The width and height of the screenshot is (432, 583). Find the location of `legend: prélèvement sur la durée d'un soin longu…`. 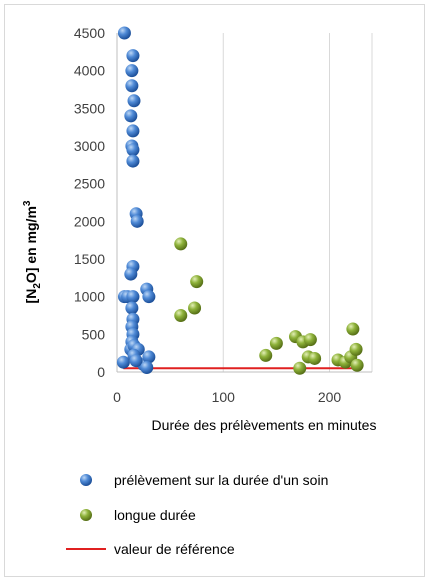

legend: prélèvement sur la durée d'un soin longu… is located at coordinates (197, 514).